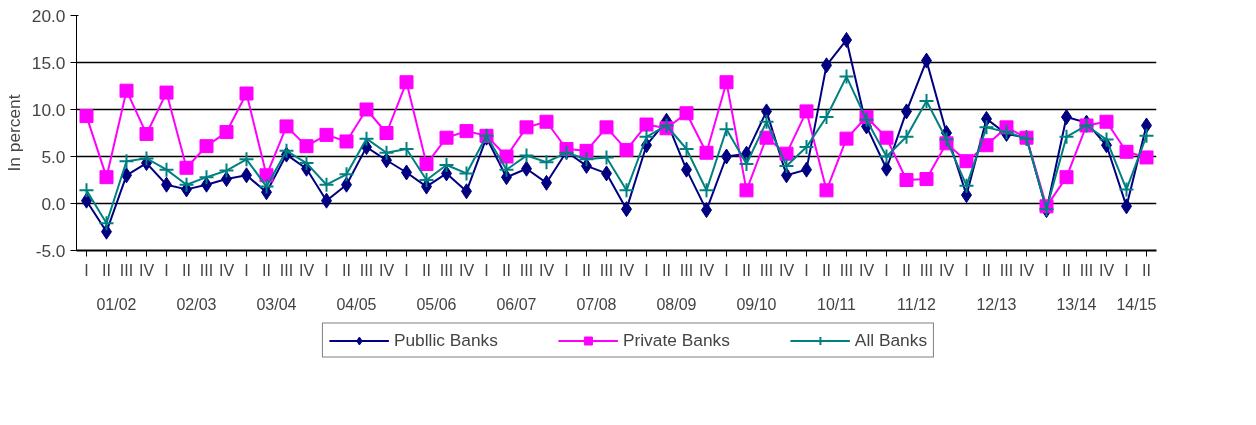  I want to click on text: 01/02, so click(116, 304).